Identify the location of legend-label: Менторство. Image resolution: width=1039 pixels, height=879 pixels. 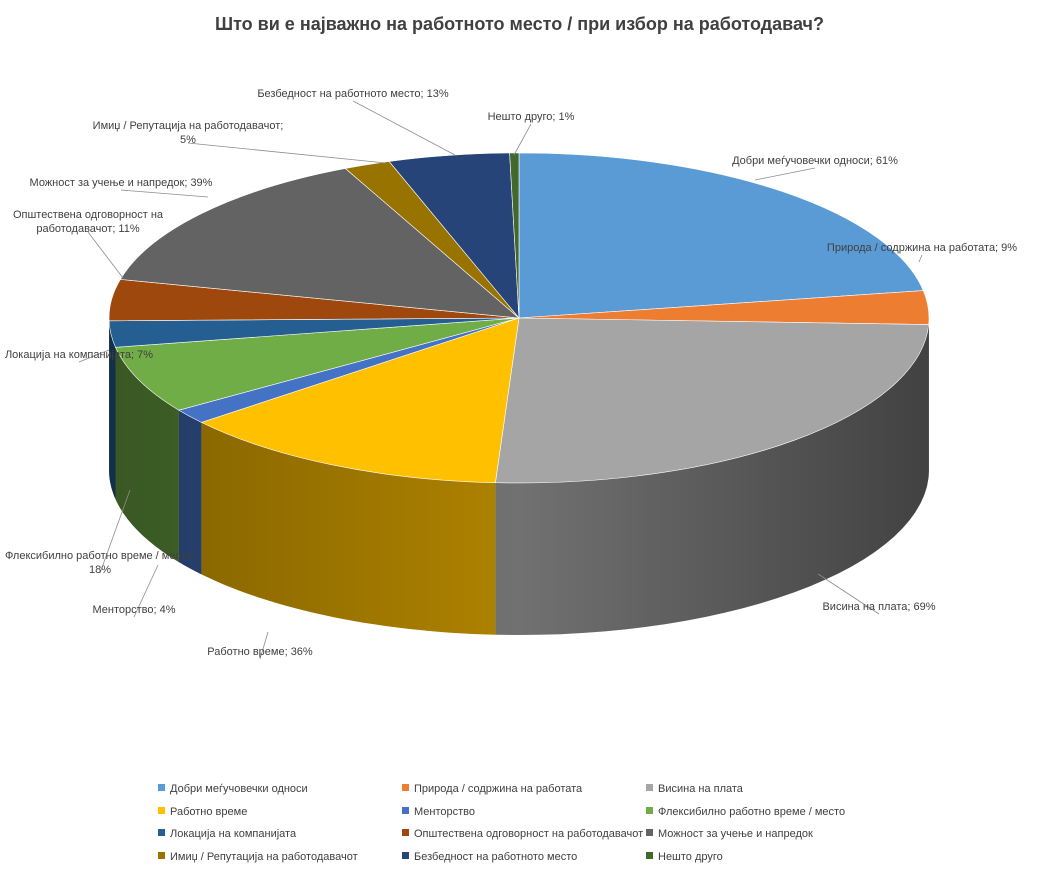
(445, 811).